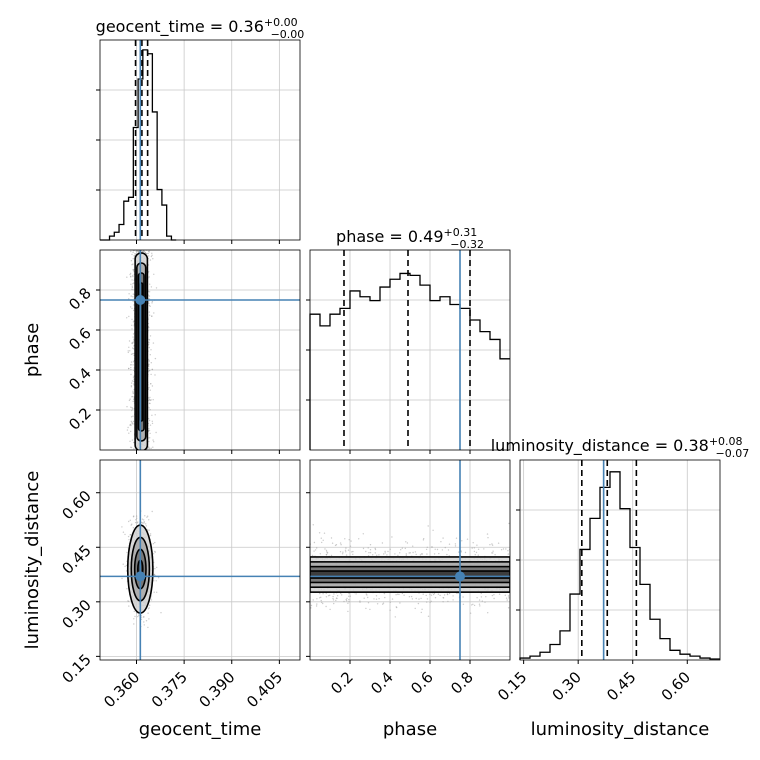 This screenshot has width=760, height=760. Describe the element at coordinates (76, 668) in the screenshot. I see `ytick-label-luminosity_distance: 0.15` at that location.